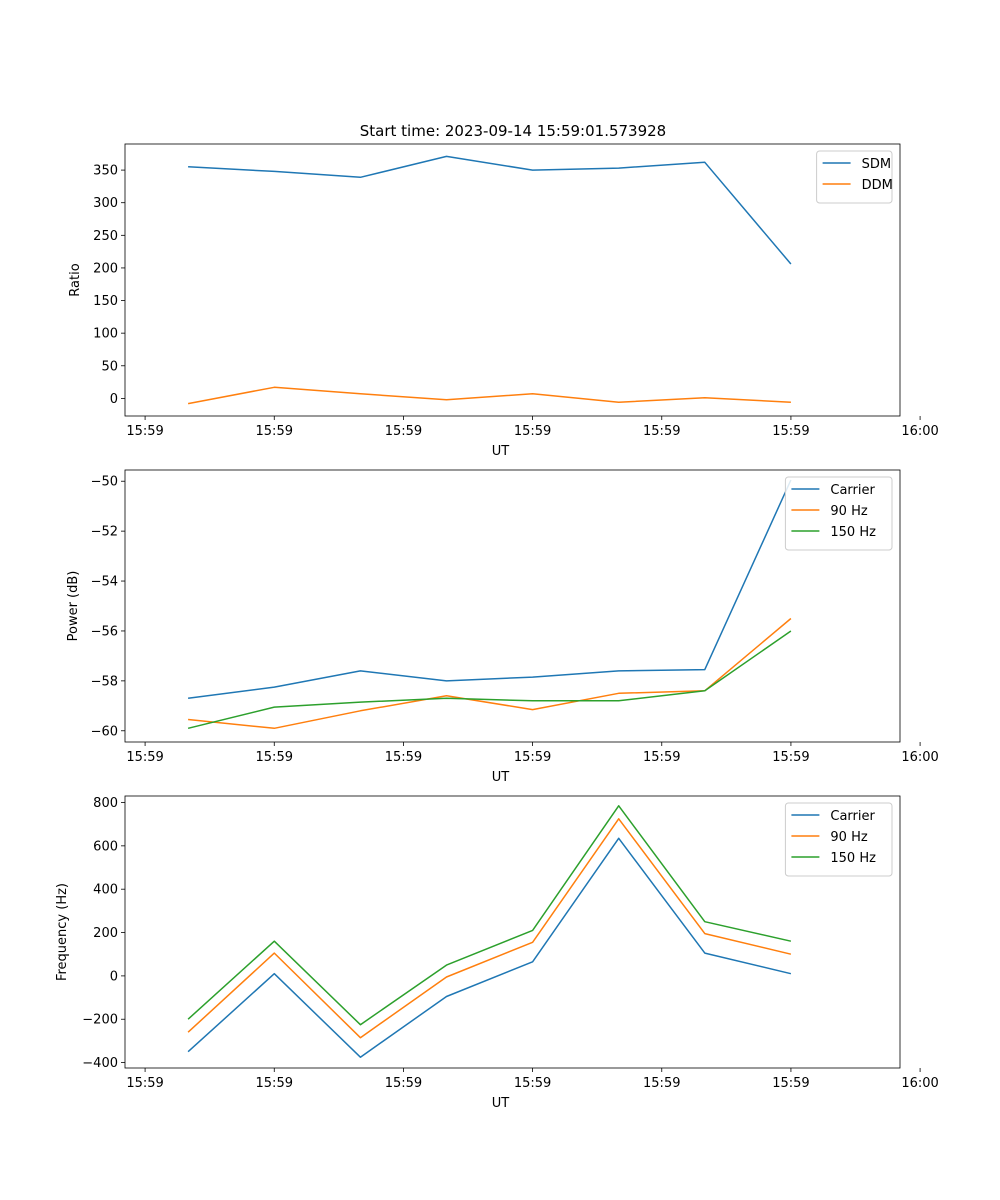 The image size is (1000, 1200). Describe the element at coordinates (104, 582) in the screenshot. I see `y-tick-label: −54` at that location.